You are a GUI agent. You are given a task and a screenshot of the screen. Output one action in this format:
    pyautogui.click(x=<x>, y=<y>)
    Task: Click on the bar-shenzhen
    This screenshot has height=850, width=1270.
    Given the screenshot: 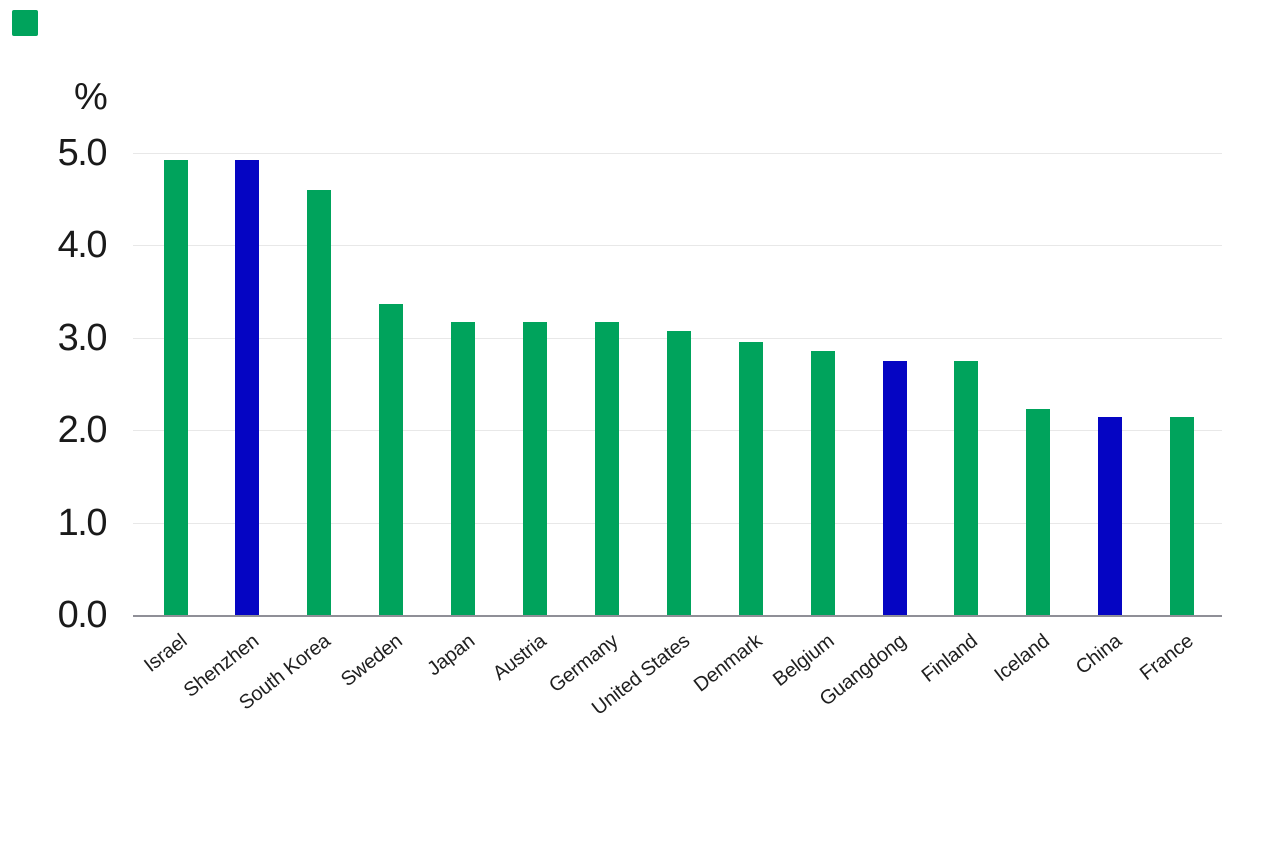 What is the action you would take?
    pyautogui.click(x=247, y=387)
    